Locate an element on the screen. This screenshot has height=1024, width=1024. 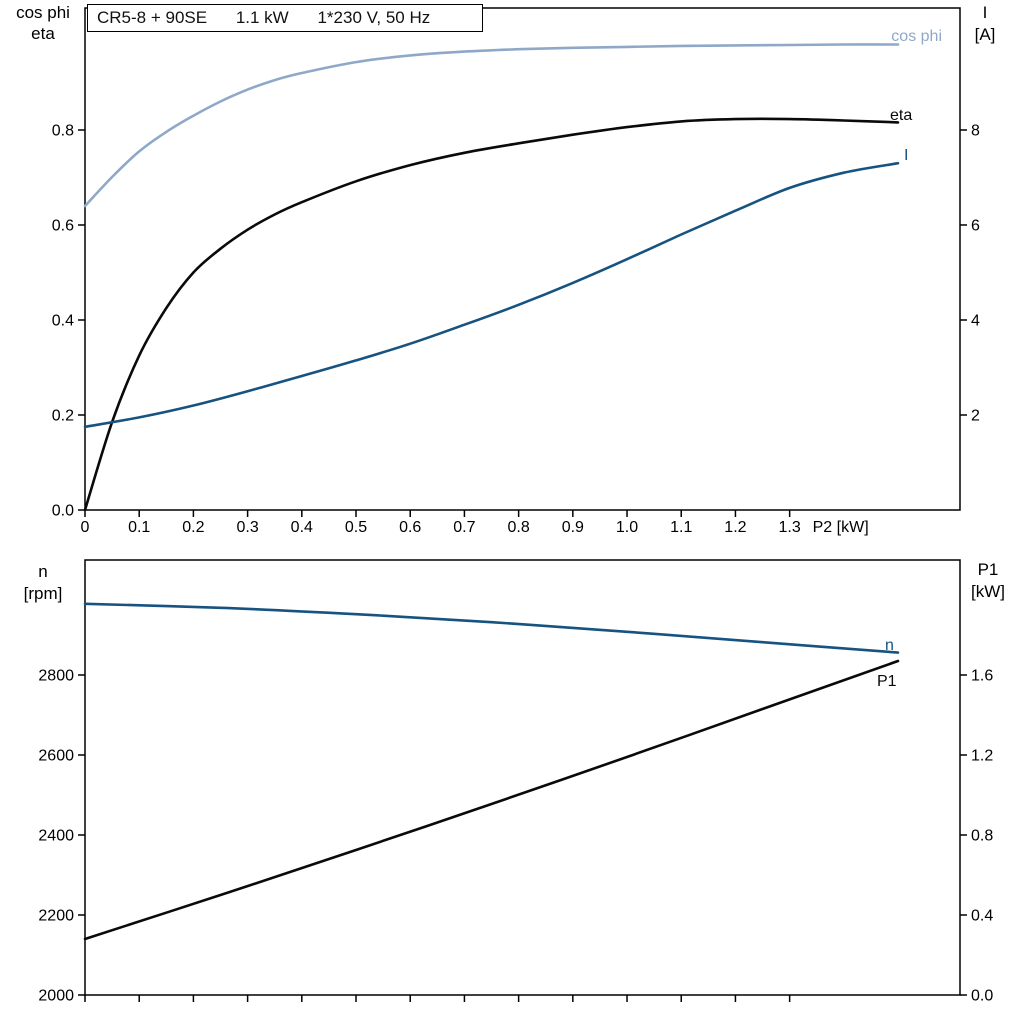
top-left-tick-label: 0.8 is located at coordinates (63, 130).